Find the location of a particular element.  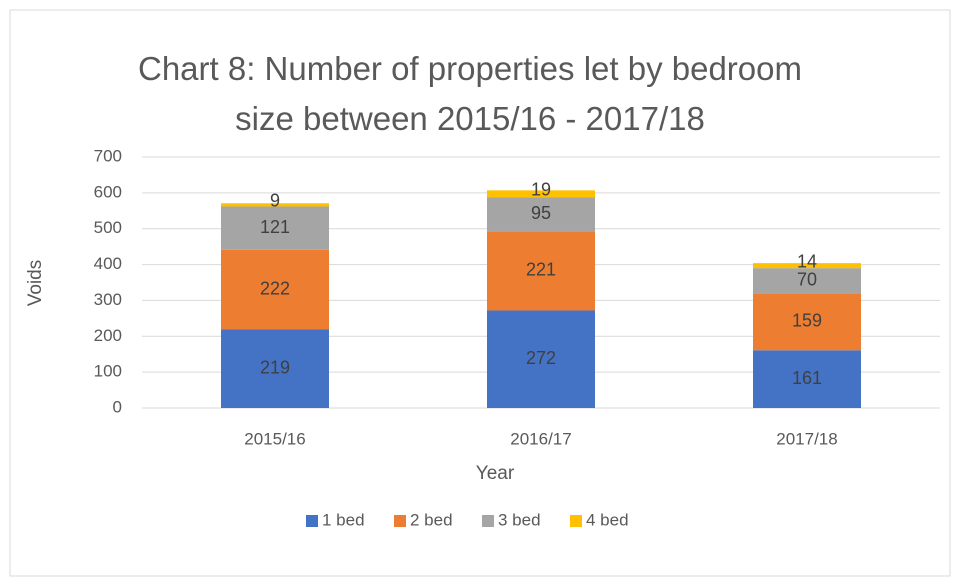

data-label: 19 is located at coordinates (541, 190).